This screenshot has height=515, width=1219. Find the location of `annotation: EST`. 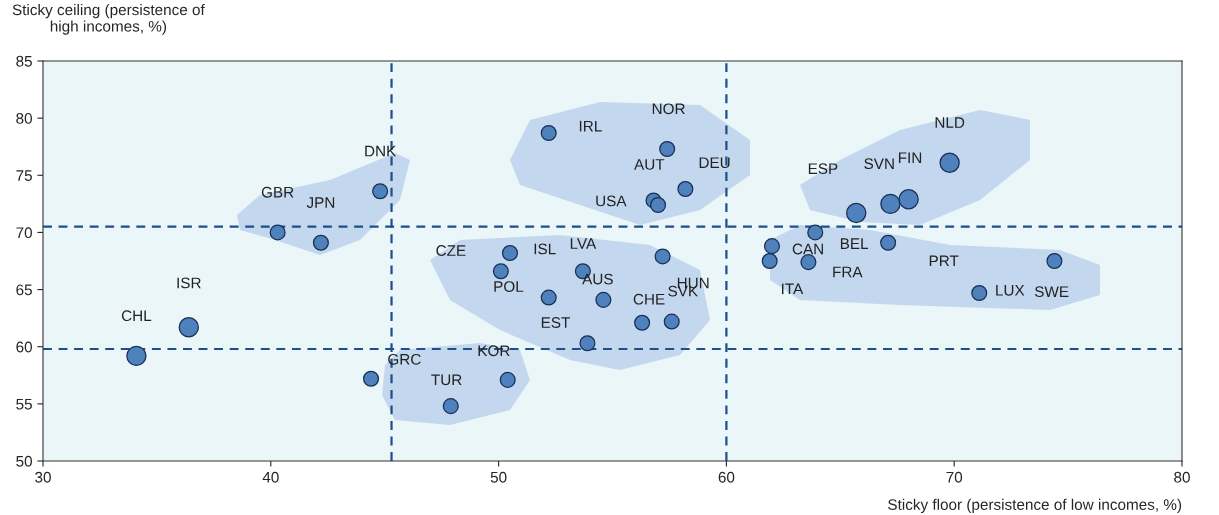

annotation: EST is located at coordinates (555, 322).